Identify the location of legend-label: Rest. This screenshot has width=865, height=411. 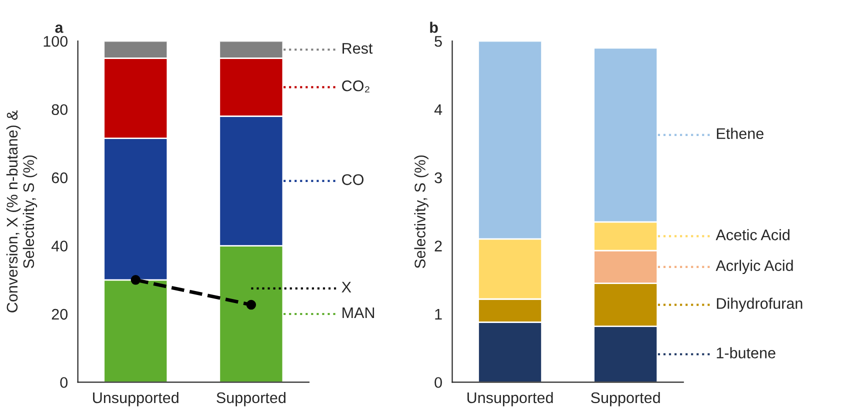
(357, 48).